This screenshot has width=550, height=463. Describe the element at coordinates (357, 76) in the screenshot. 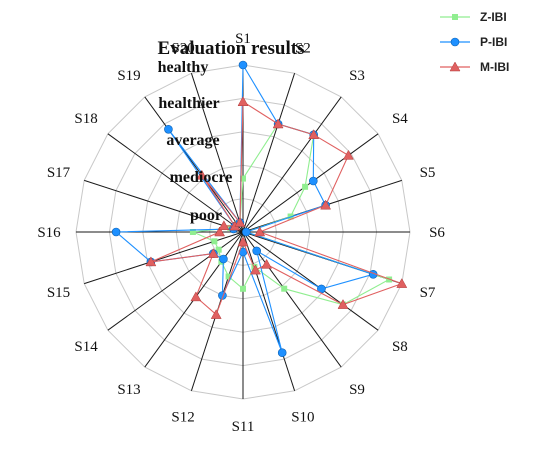

I see `category-label: S3` at that location.